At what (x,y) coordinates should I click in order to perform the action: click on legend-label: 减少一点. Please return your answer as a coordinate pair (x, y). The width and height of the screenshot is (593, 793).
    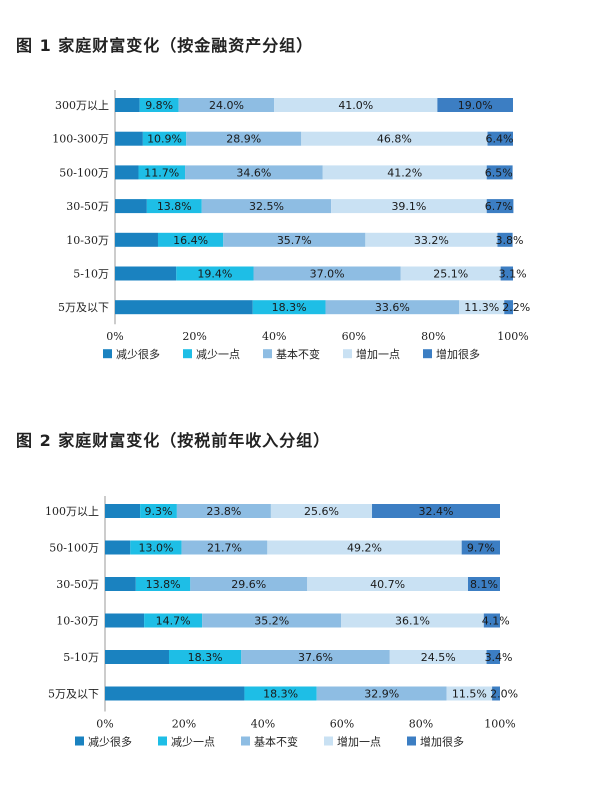
    Looking at the image, I should click on (193, 742).